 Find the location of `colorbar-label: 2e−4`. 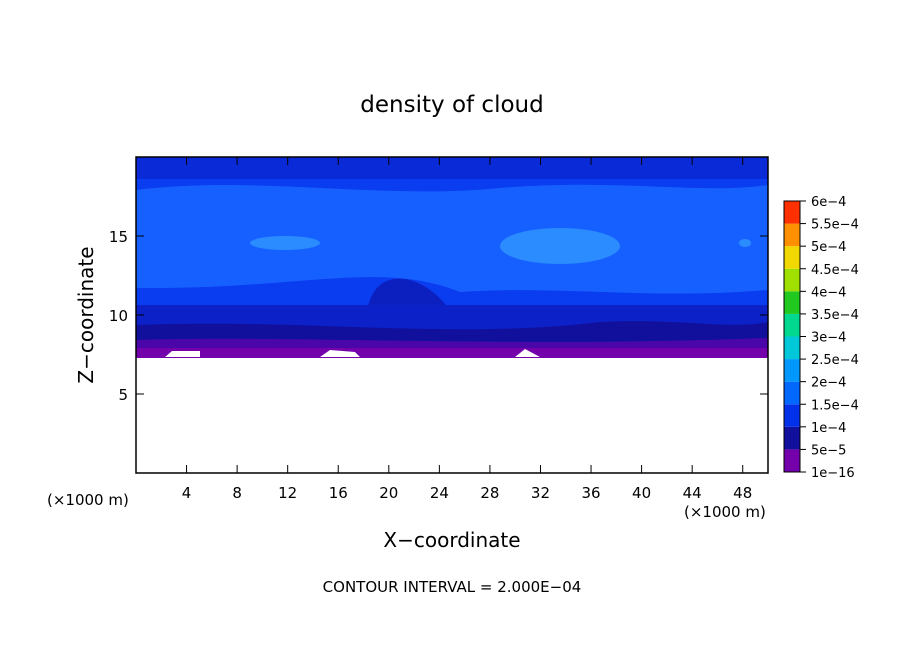

colorbar-label: 2e−4 is located at coordinates (828, 383).